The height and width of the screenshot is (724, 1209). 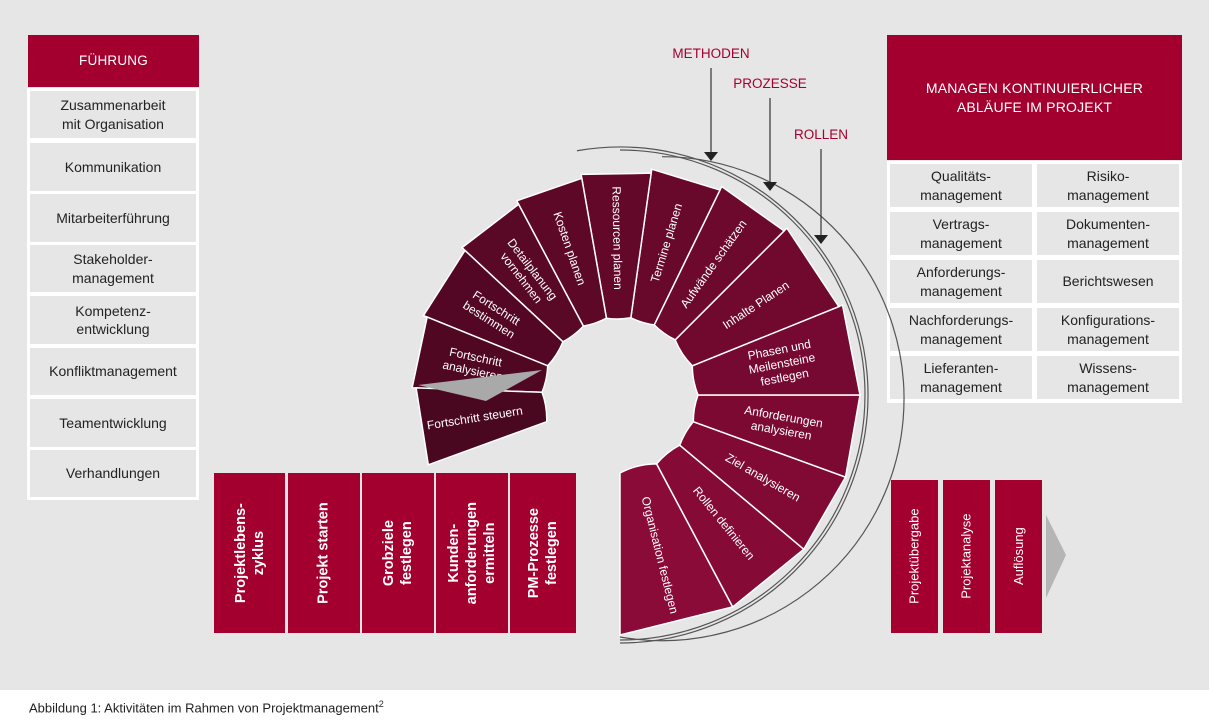 I want to click on end-phase: Projektanalyse, so click(x=966, y=556).